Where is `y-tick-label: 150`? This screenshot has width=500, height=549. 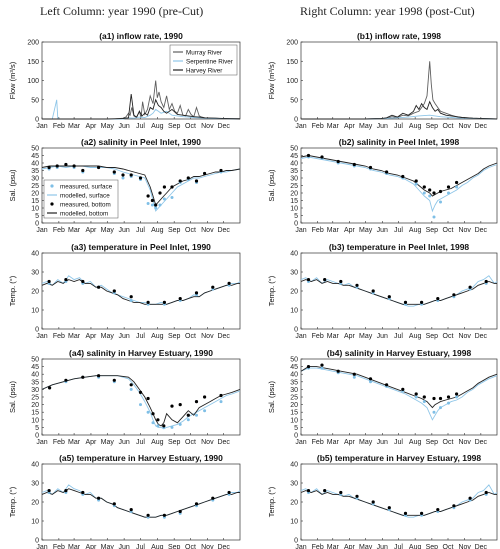
y-tick-label: 150 is located at coordinates (33, 62).